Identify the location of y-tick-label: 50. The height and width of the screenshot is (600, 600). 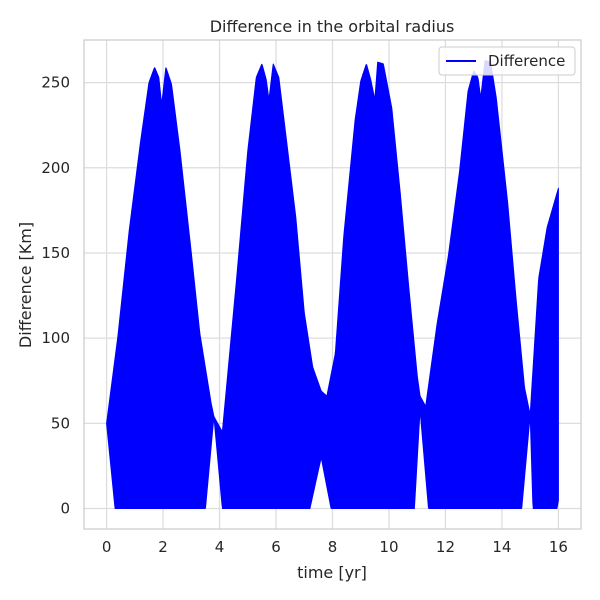
(60, 423).